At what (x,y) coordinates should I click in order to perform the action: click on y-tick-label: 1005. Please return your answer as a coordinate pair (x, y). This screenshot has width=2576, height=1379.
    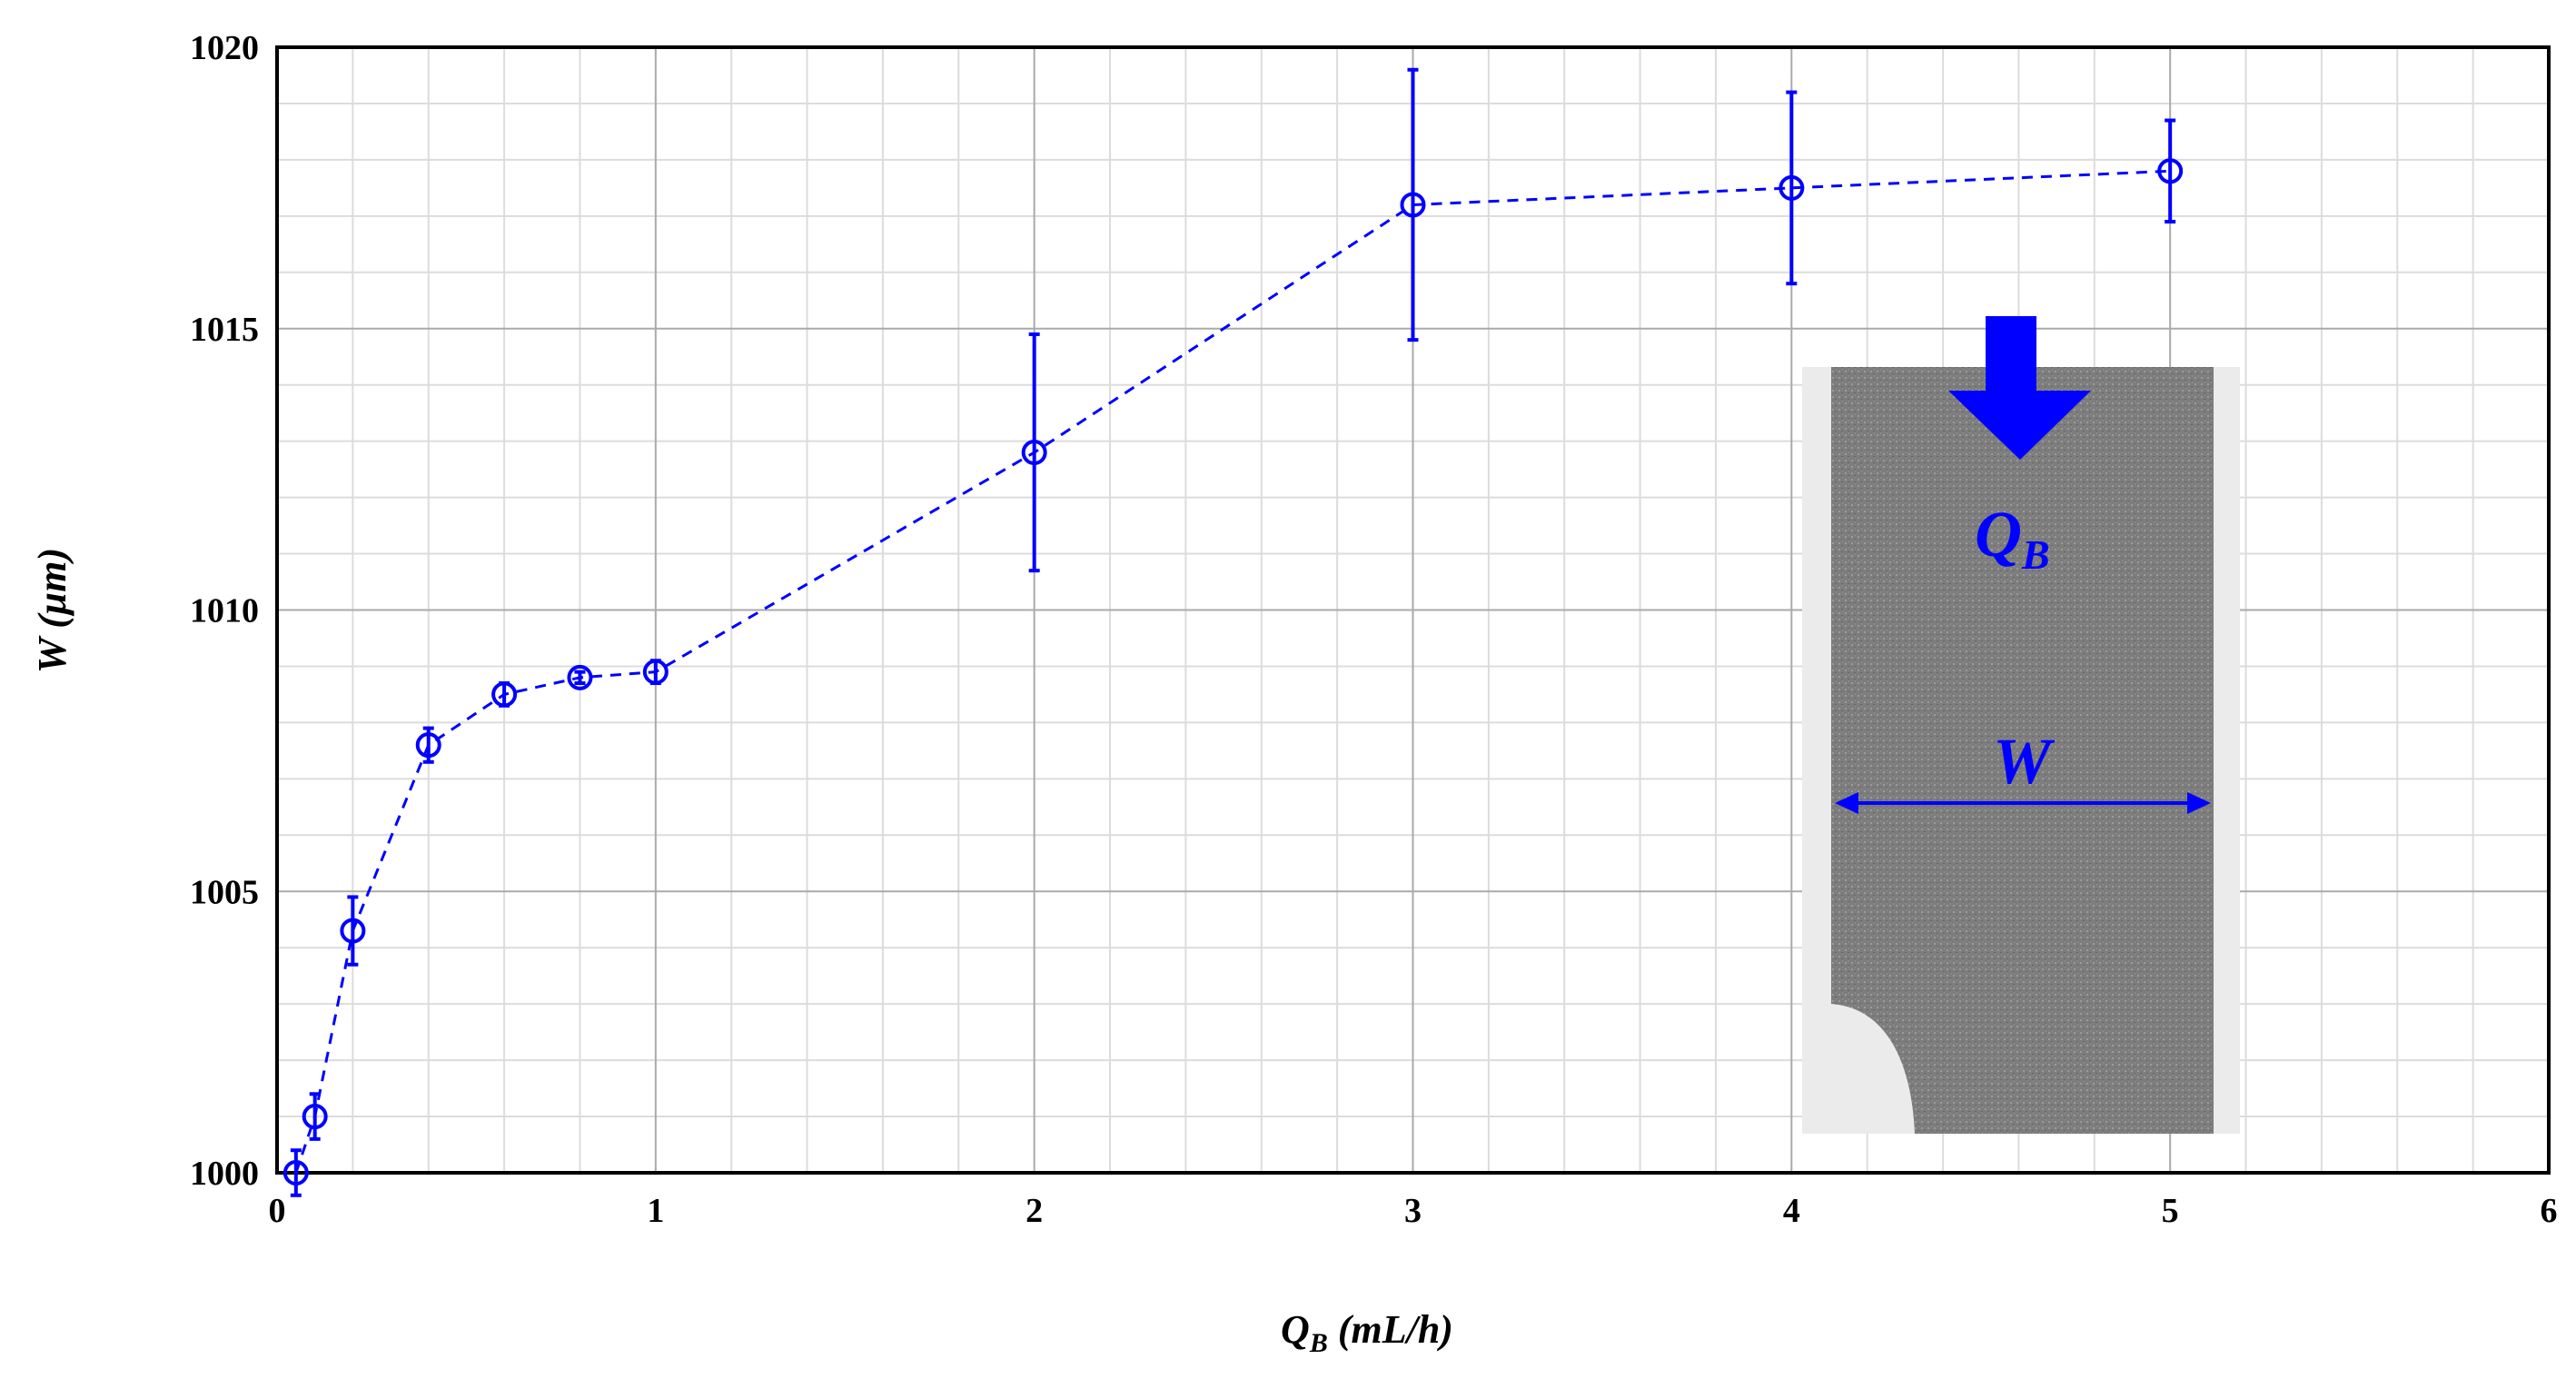
    Looking at the image, I should click on (224, 892).